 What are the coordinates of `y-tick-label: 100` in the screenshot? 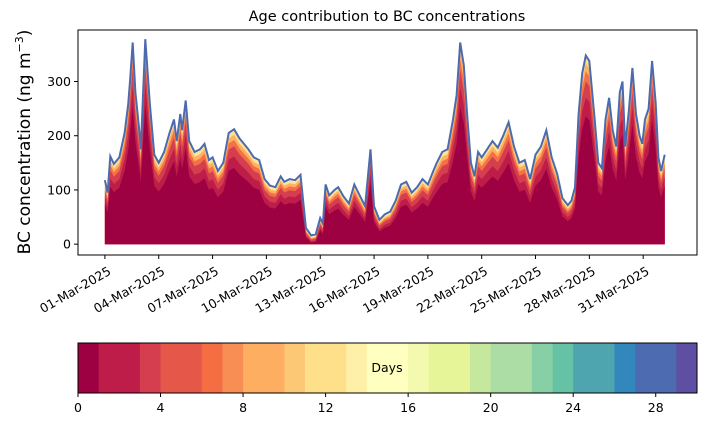 It's located at (59, 189).